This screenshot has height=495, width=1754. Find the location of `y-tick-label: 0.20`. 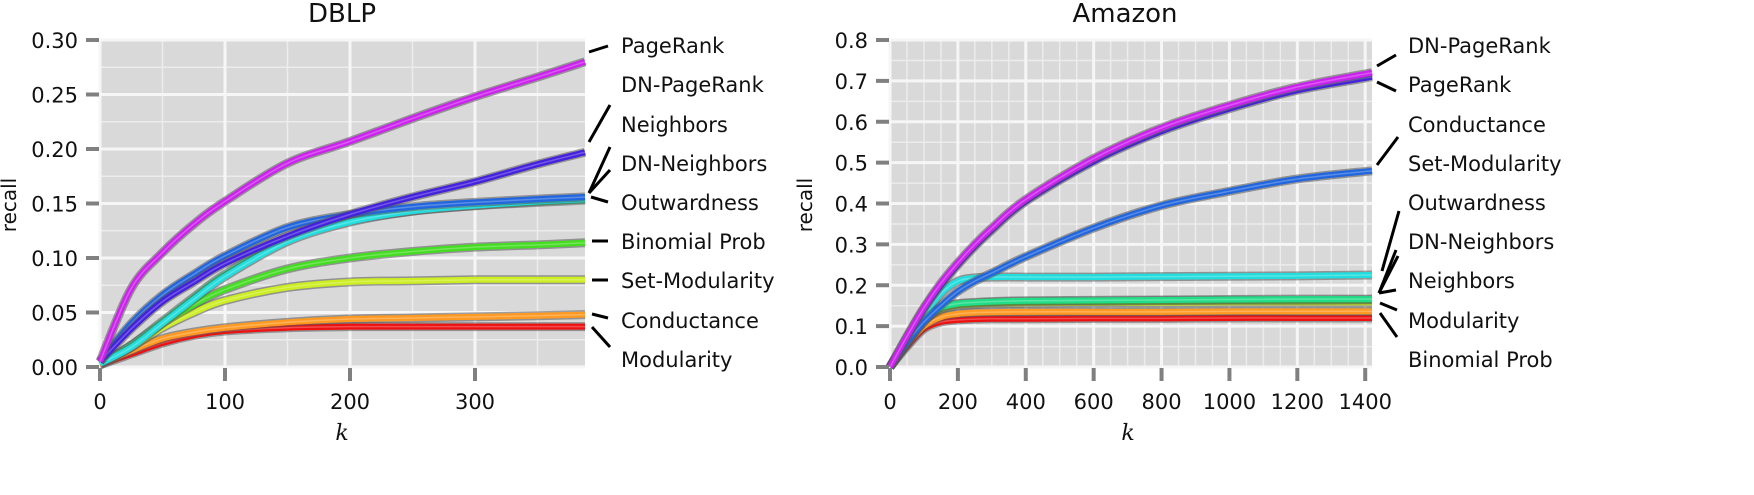

y-tick-label: 0.20 is located at coordinates (54, 150).